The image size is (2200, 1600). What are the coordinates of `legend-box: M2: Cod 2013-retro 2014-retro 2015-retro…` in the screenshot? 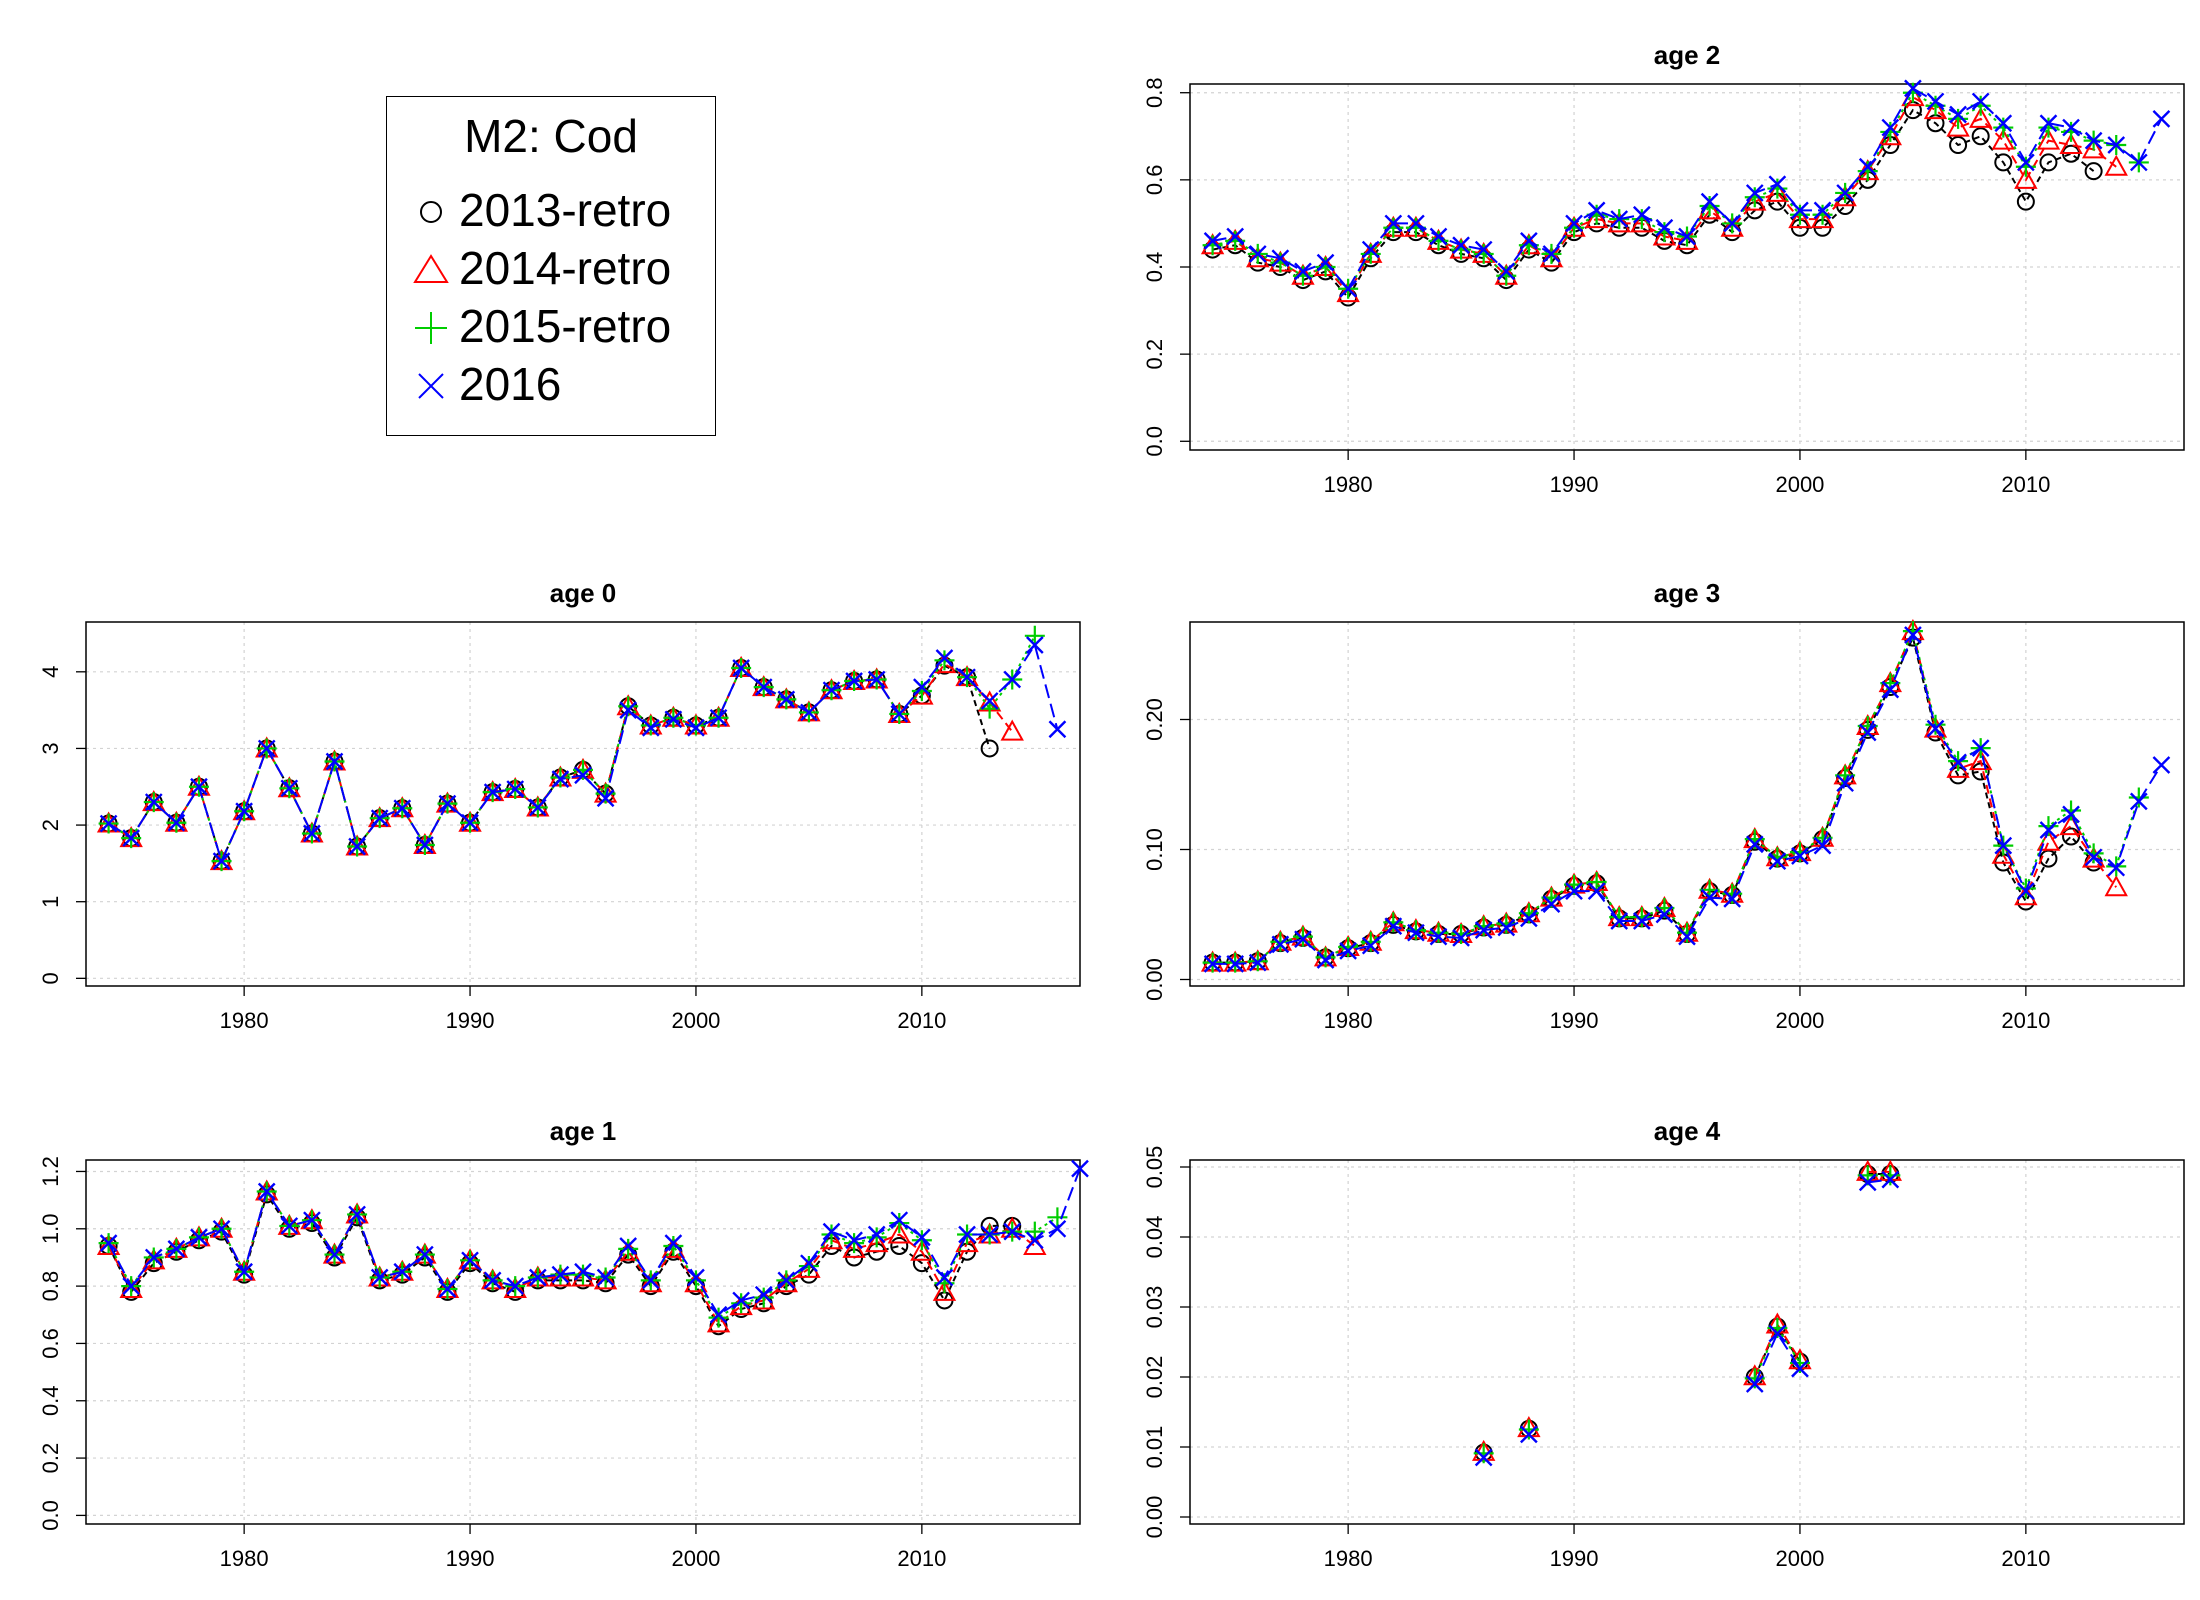 It's located at (551, 266).